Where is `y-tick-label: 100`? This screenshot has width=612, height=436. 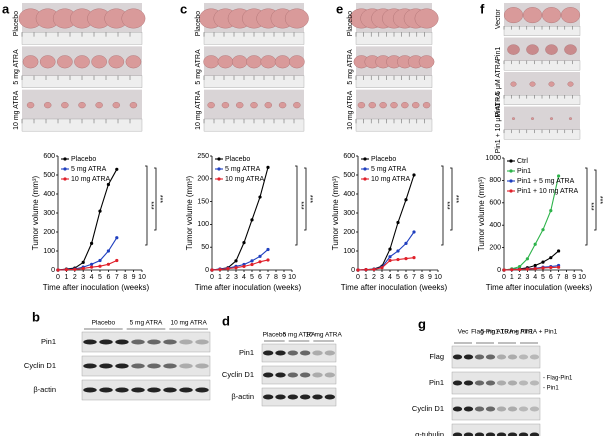 y-tick-label: 100 is located at coordinates (49, 251).